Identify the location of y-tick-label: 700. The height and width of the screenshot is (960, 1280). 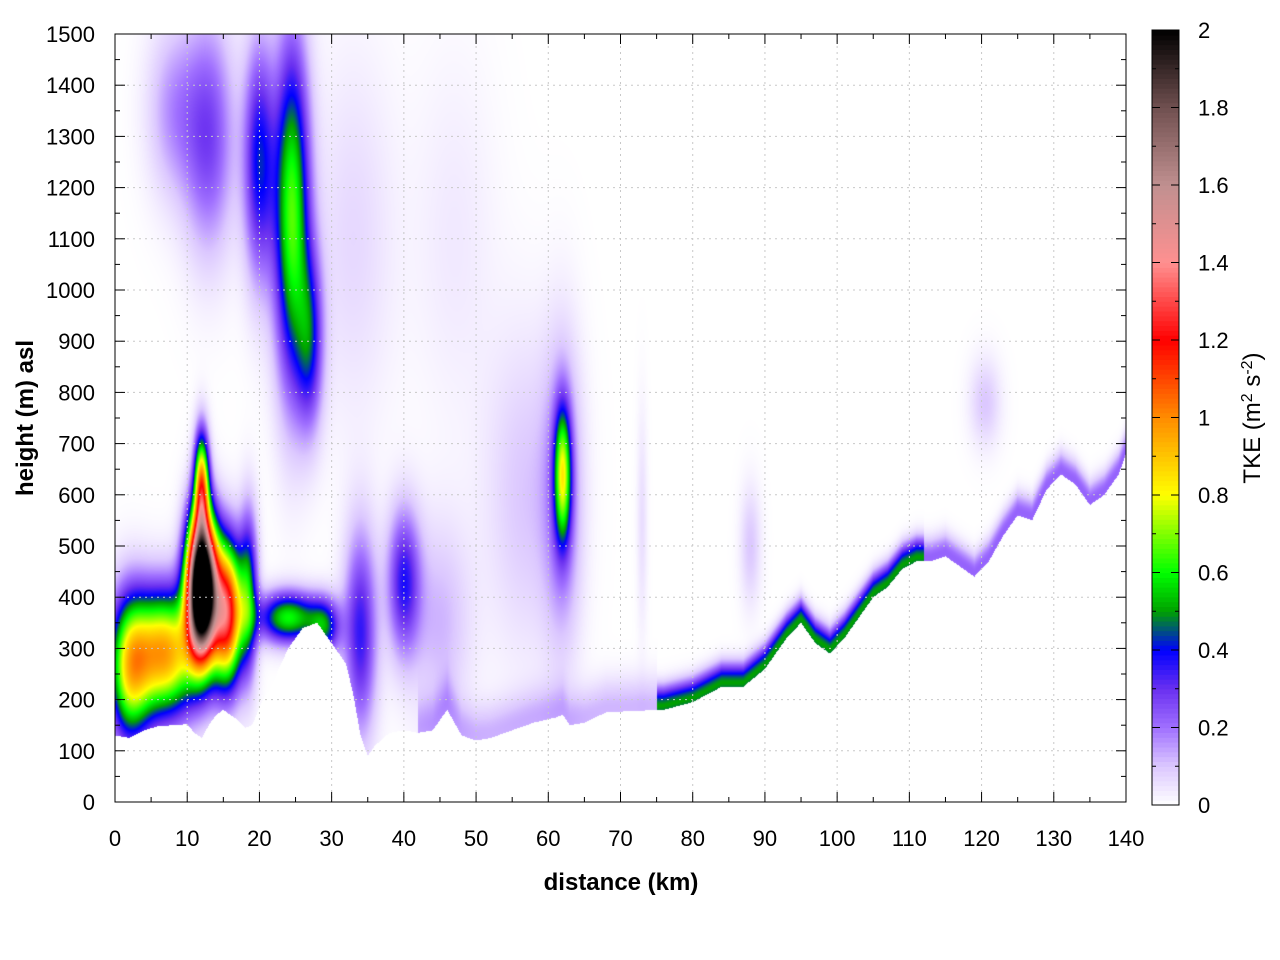
(76, 444).